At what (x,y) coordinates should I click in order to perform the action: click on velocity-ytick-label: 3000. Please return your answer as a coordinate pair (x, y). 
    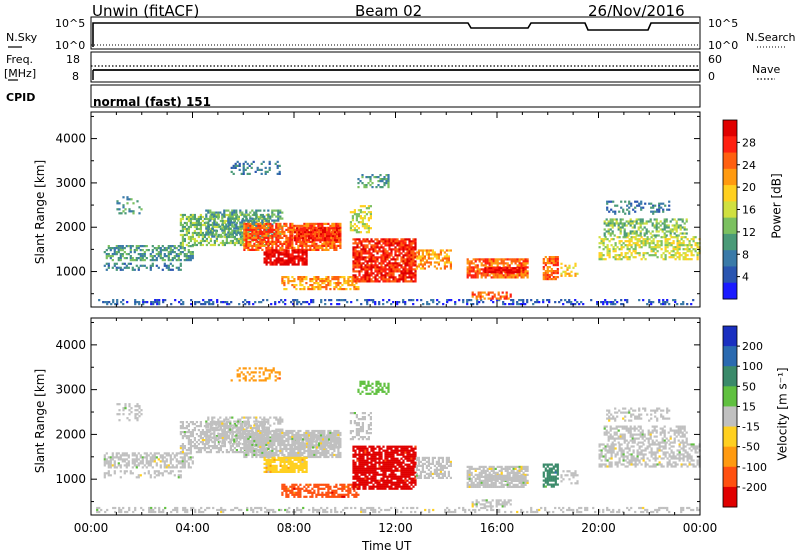
    Looking at the image, I should click on (70, 390).